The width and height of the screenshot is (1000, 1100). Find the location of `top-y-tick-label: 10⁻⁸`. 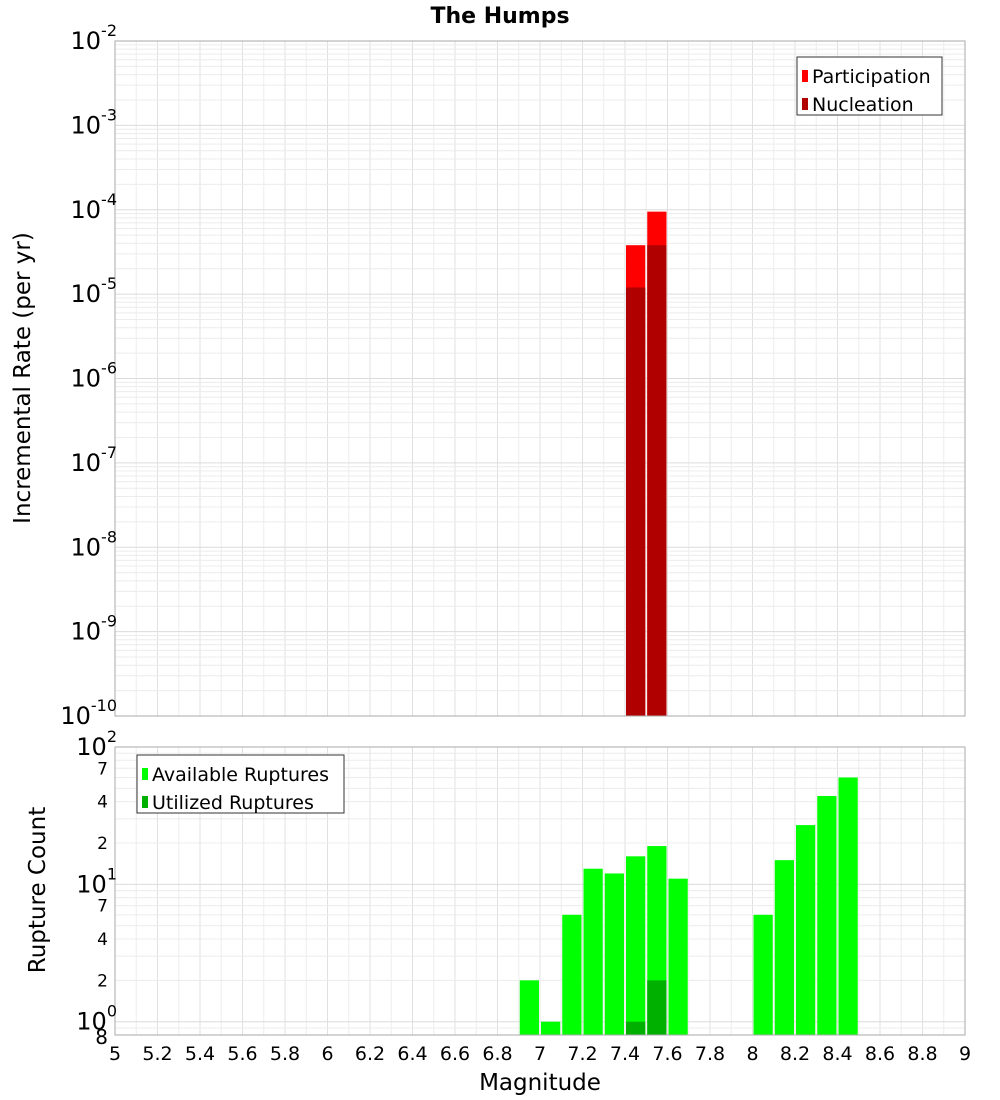

top-y-tick-label: 10⁻⁸ is located at coordinates (94, 544).